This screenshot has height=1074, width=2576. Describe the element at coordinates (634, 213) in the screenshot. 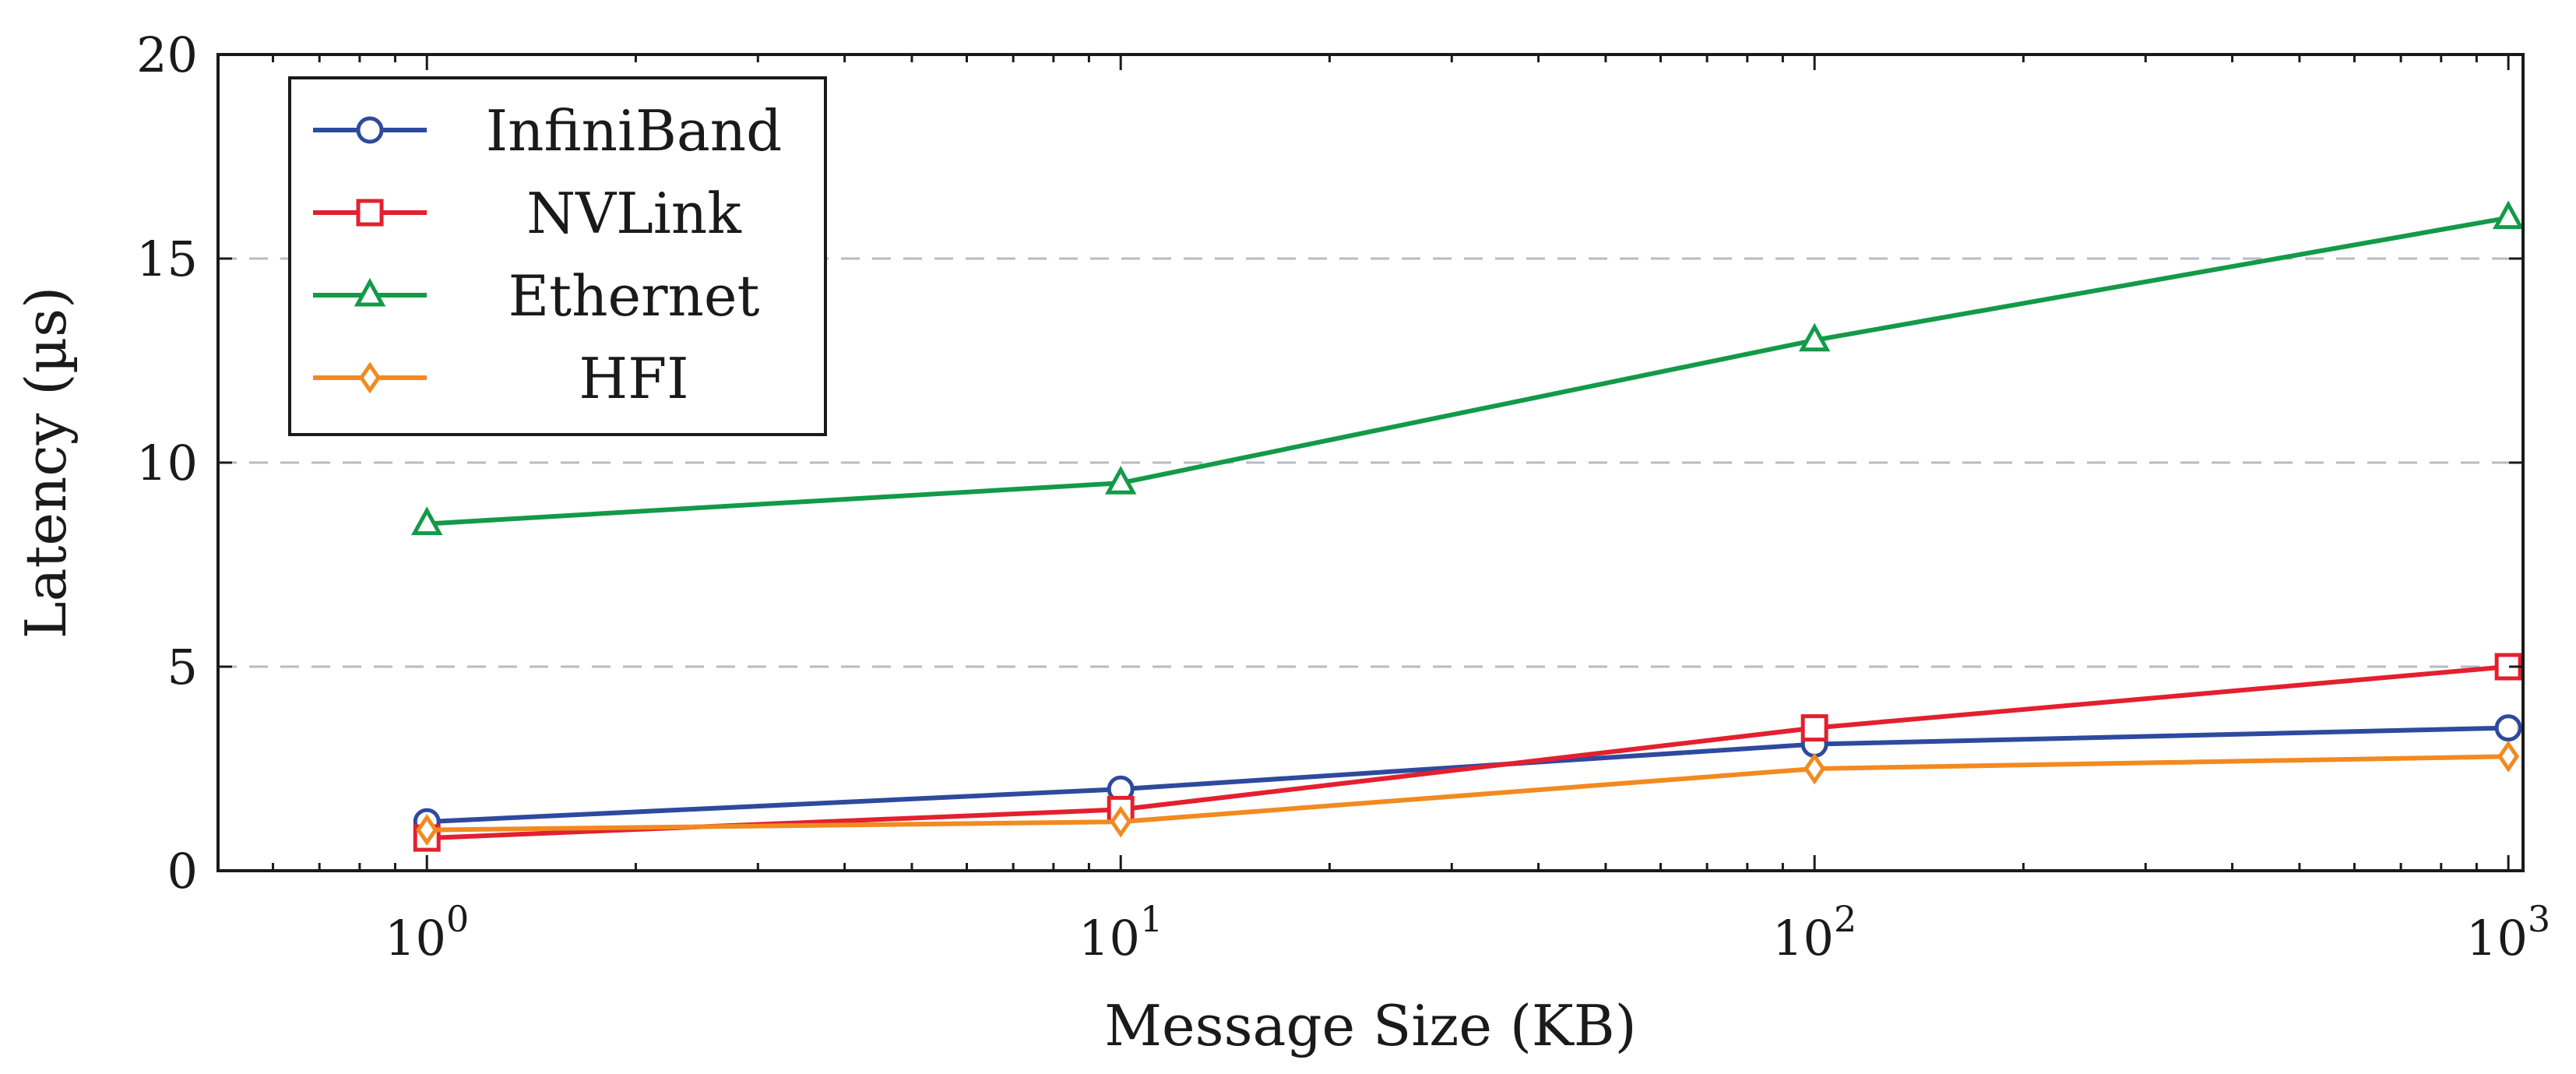

I see `legend-label: NVLink` at that location.